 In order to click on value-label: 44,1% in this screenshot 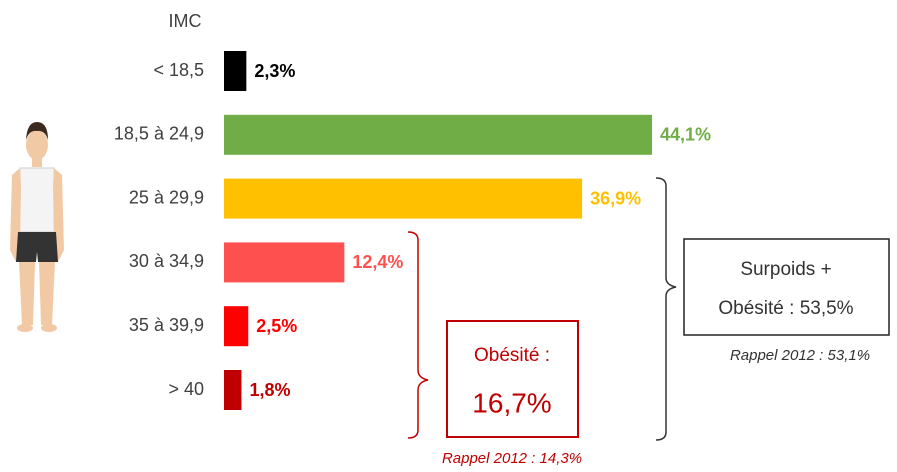, I will do `click(685, 135)`.